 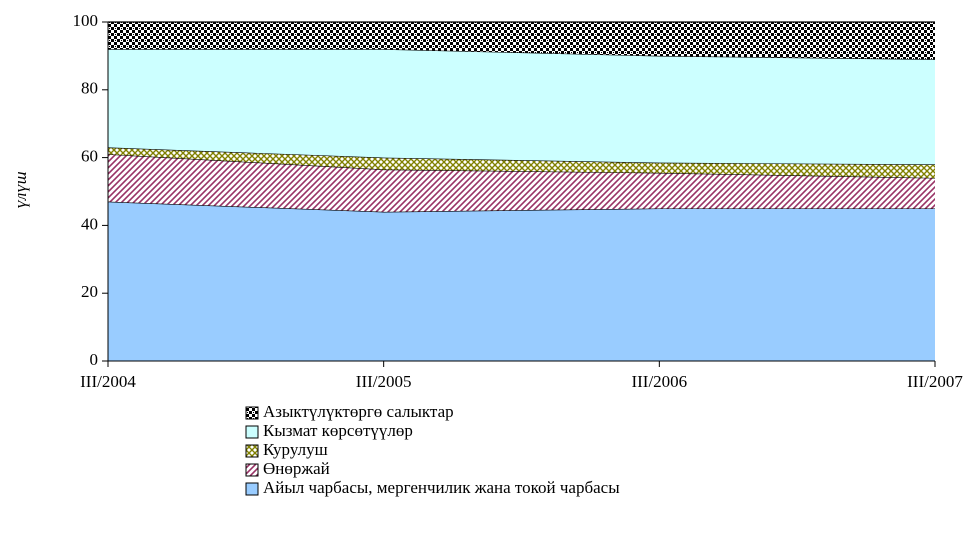 I want to click on y-axis-label: үлүш, so click(x=20, y=189).